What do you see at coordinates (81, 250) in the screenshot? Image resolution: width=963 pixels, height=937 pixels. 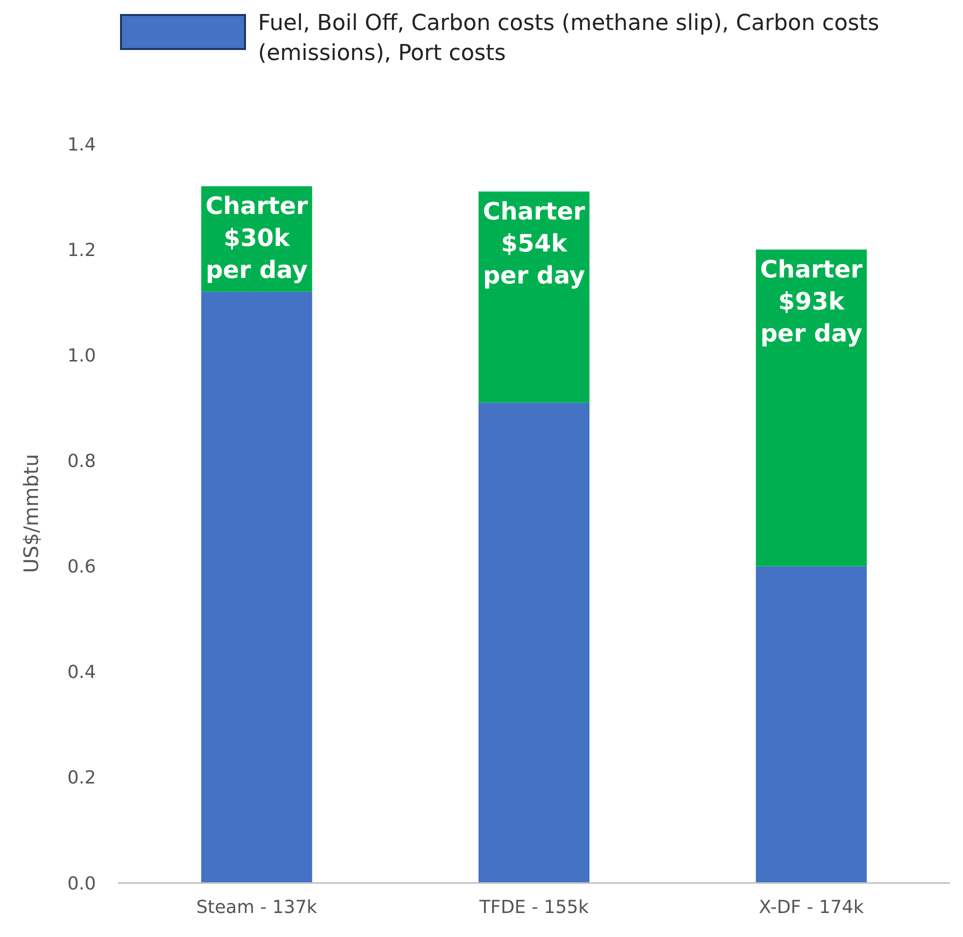 I see `y-tick-label: 1.2` at bounding box center [81, 250].